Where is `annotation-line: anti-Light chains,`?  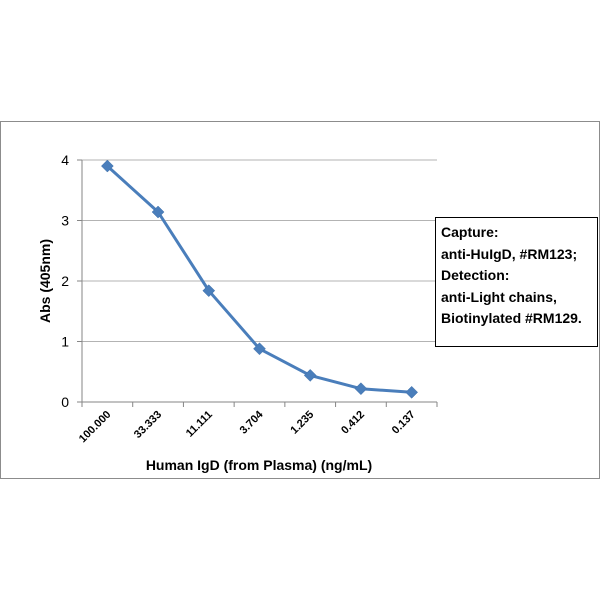
annotation-line: anti-Light chains, is located at coordinates (499, 296).